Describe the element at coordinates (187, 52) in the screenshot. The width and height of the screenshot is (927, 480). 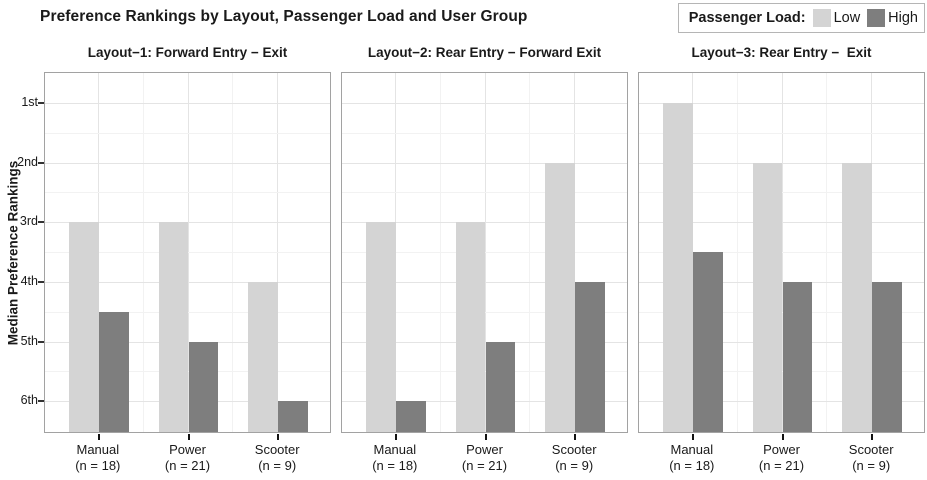
I see `panel-header-layout-1: Layout−1: Forward Entry − Exit` at that location.